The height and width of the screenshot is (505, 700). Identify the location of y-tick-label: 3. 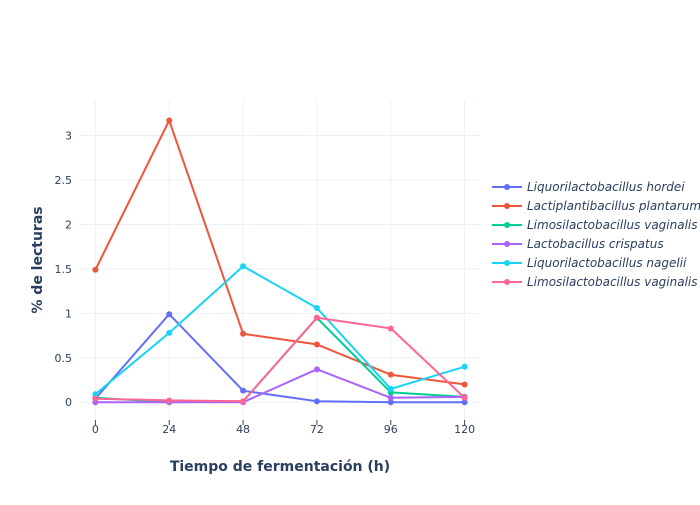
(68, 136).